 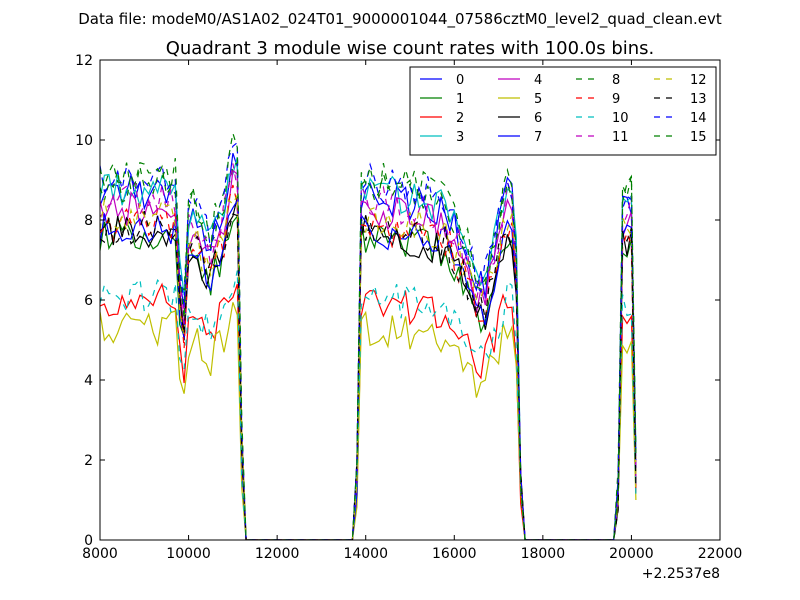 What do you see at coordinates (698, 118) in the screenshot?
I see `legend-label-14: 14` at bounding box center [698, 118].